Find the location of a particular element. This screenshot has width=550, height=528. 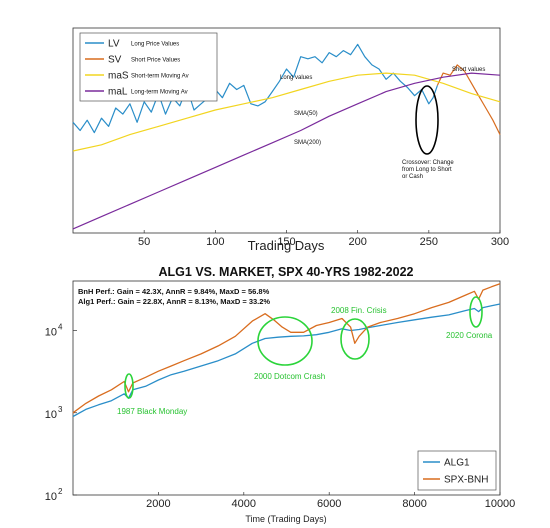

dotcom-ellipse is located at coordinates (285, 341).